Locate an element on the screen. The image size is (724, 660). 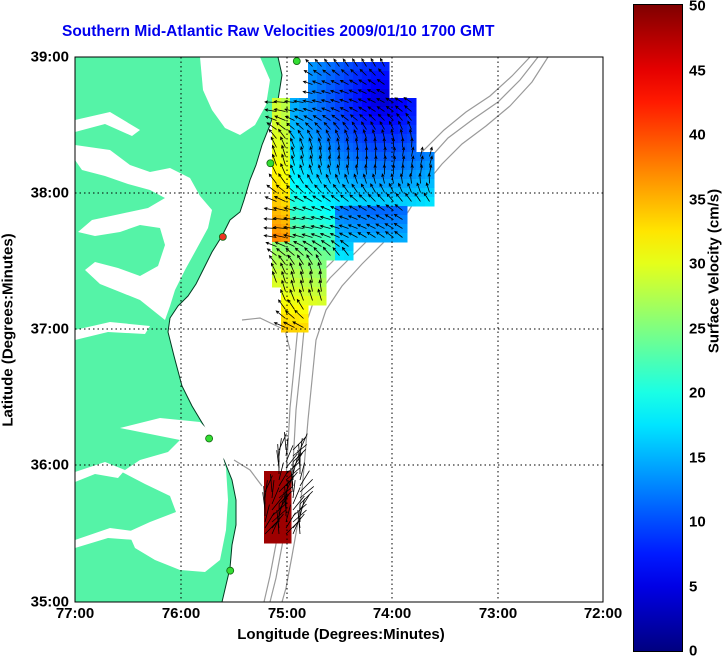
x-tick-label: 74:00 is located at coordinates (392, 613).